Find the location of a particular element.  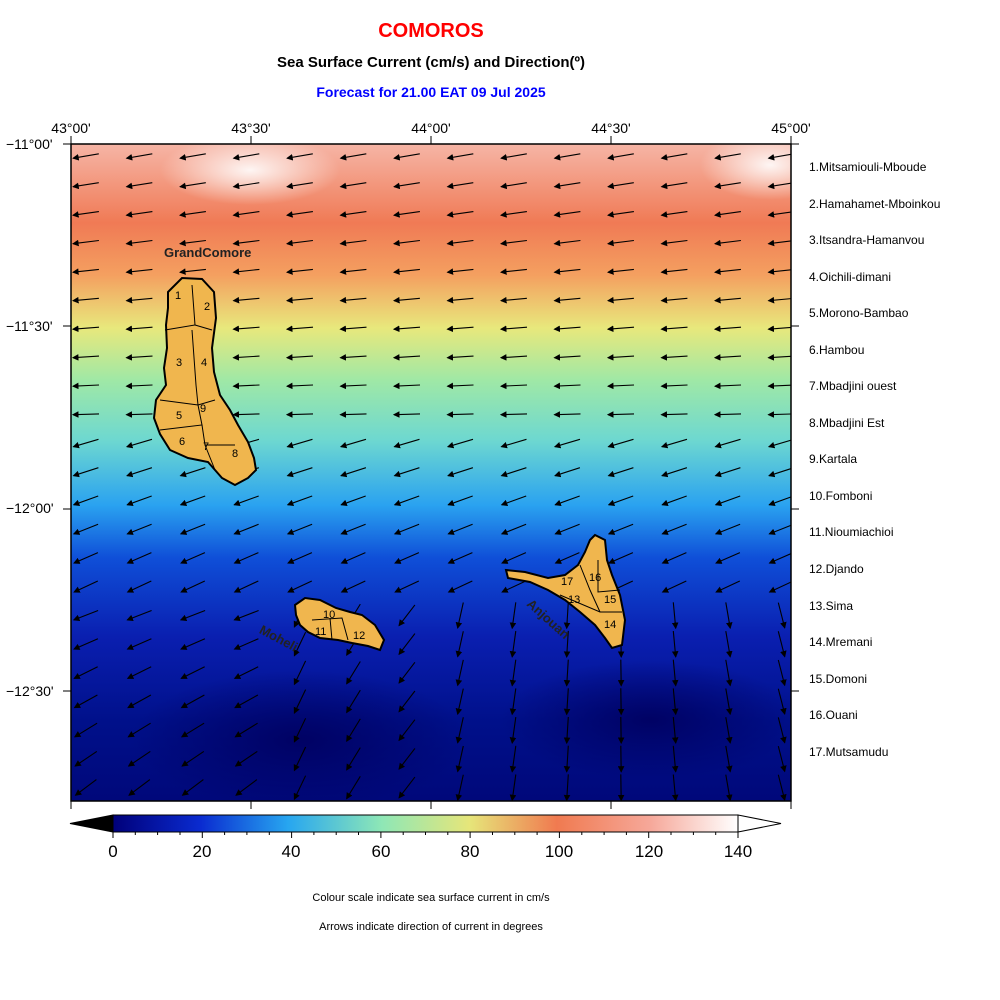

region-number: 15 is located at coordinates (610, 600).